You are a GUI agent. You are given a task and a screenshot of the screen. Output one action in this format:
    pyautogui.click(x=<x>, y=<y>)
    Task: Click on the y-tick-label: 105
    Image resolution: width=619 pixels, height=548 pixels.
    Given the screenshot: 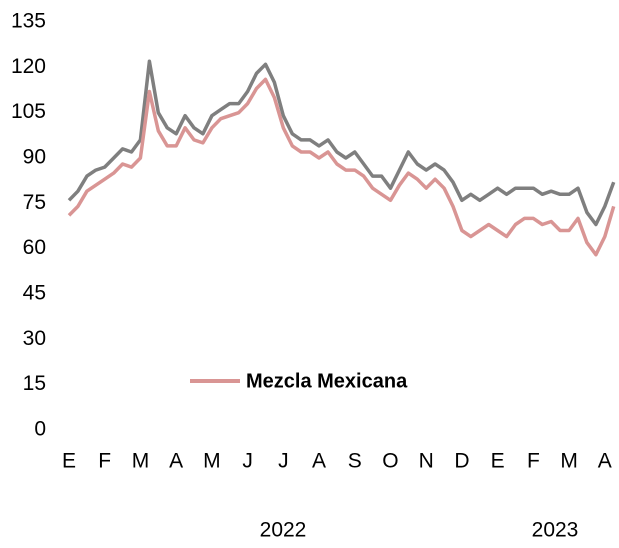 What is the action you would take?
    pyautogui.click(x=28, y=111)
    